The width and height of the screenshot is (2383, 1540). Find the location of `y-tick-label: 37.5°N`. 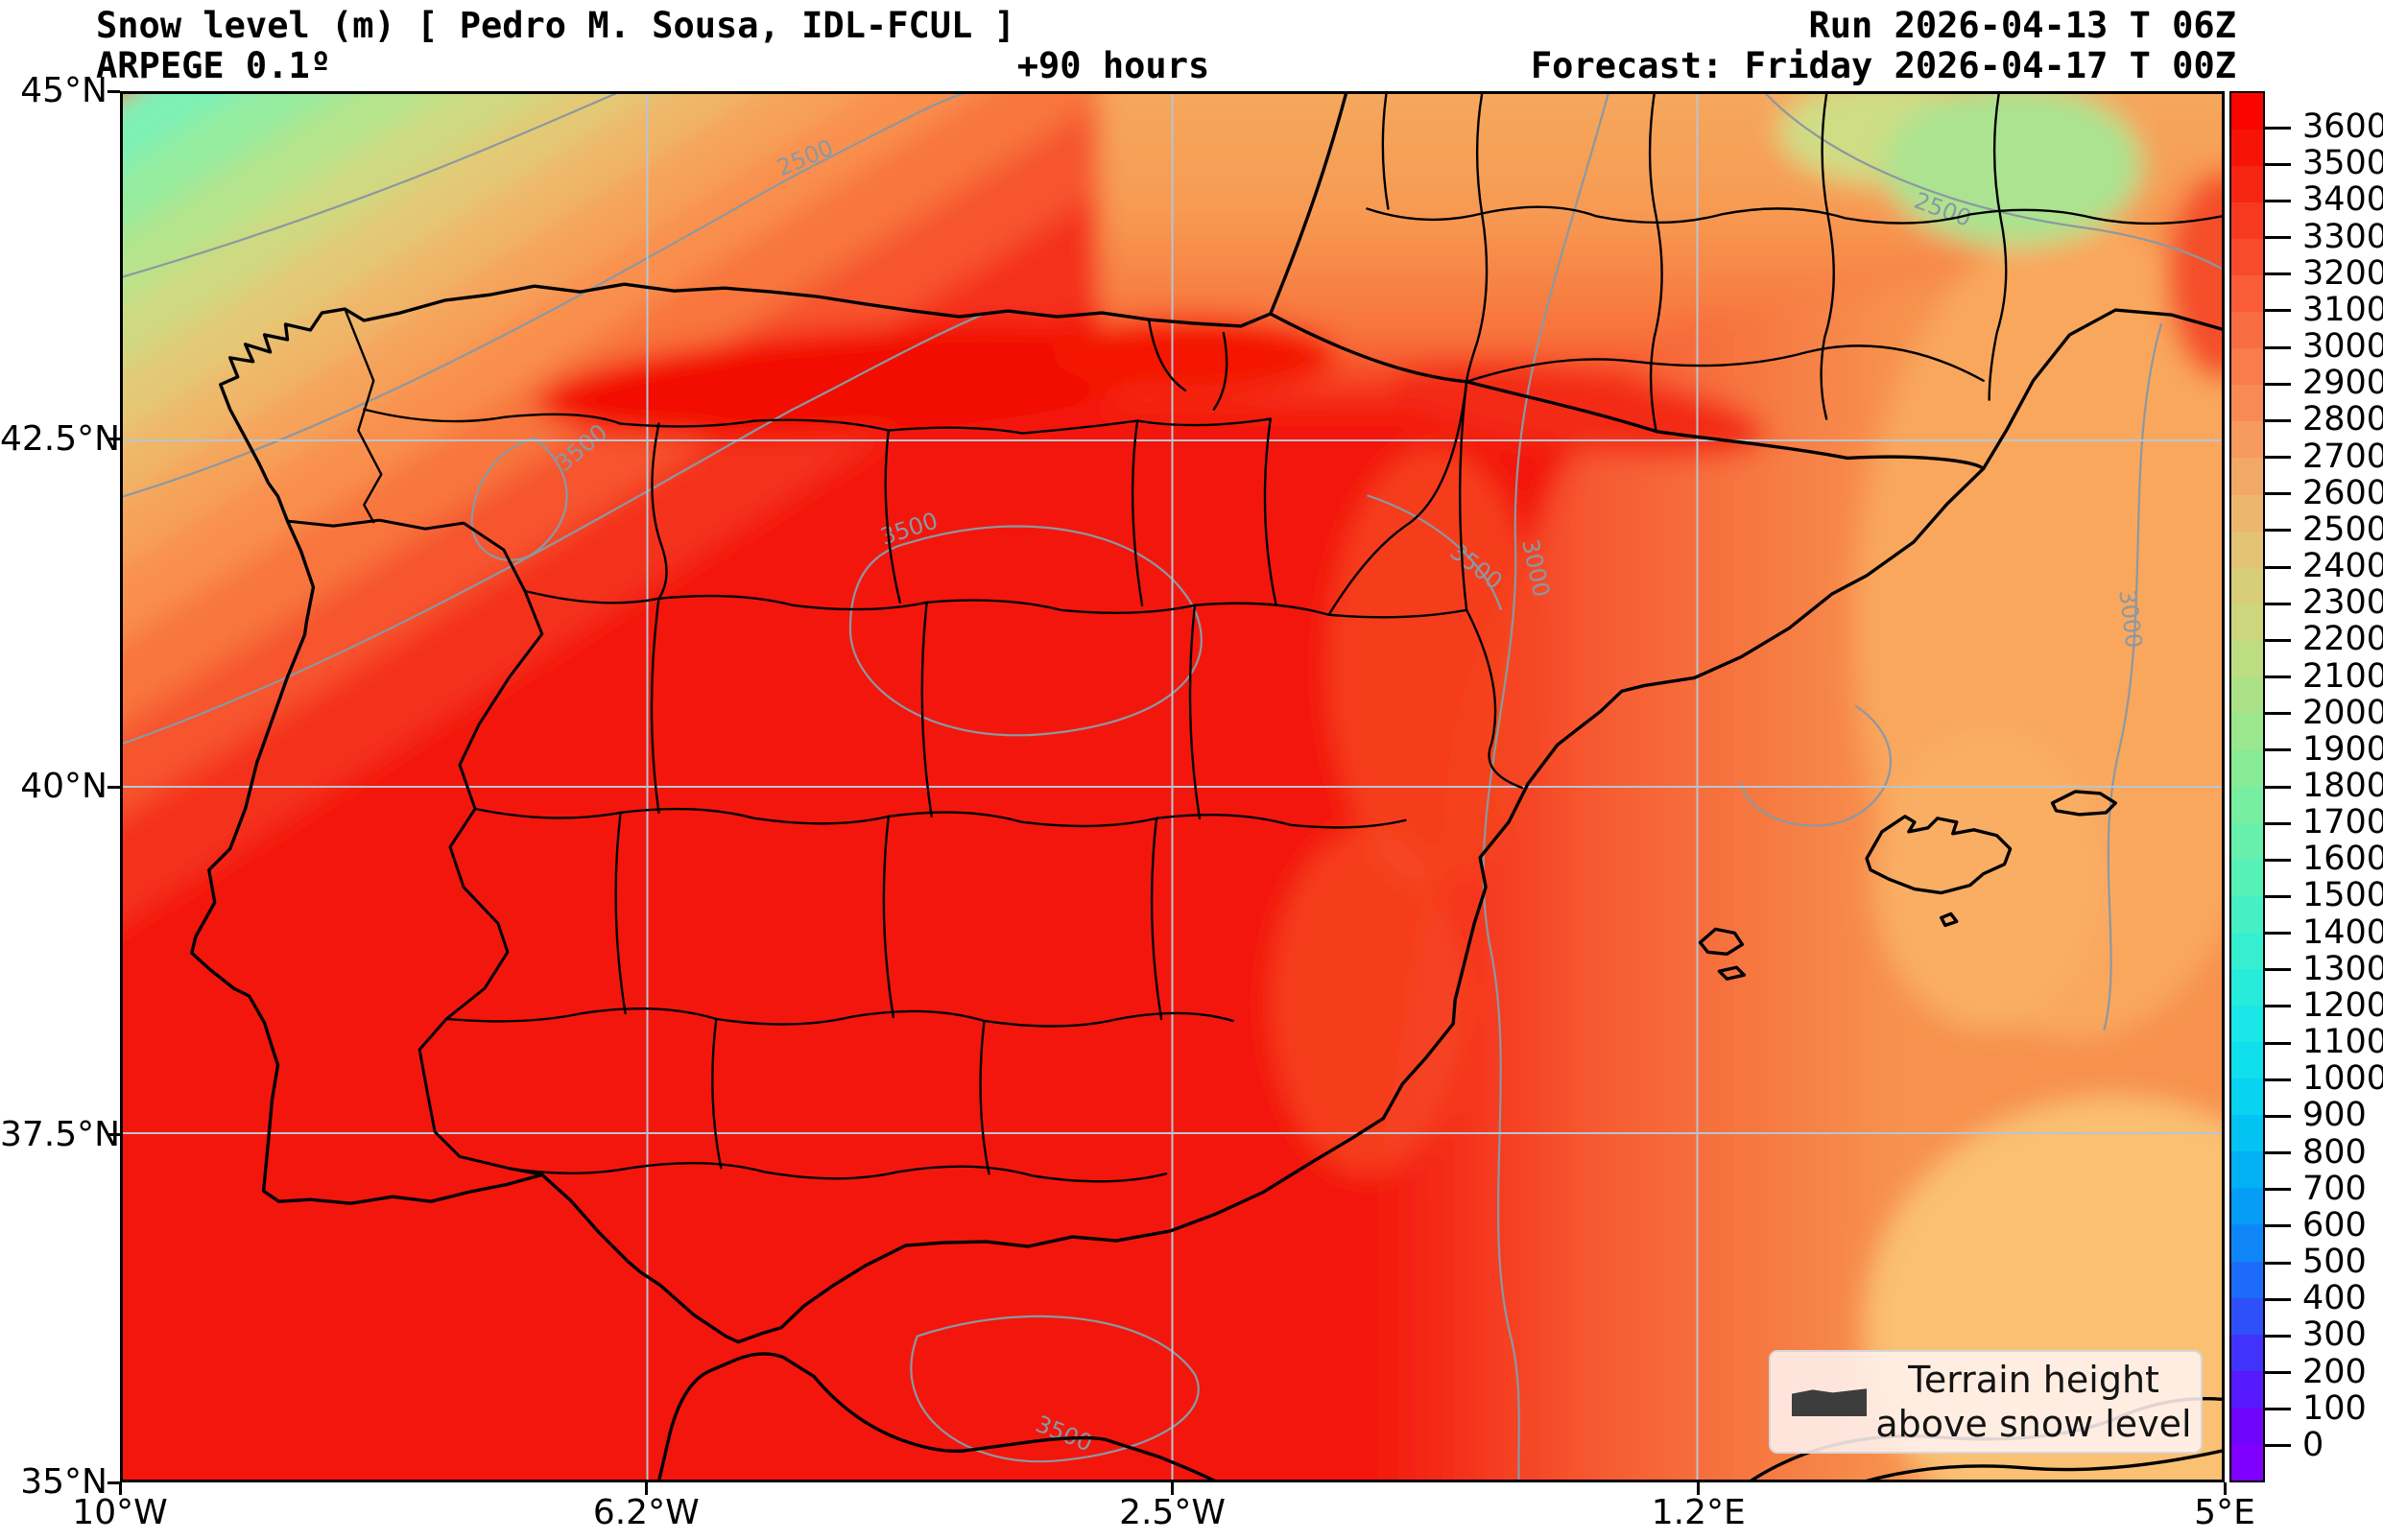

y-tick-label: 37.5°N is located at coordinates (61, 1134).